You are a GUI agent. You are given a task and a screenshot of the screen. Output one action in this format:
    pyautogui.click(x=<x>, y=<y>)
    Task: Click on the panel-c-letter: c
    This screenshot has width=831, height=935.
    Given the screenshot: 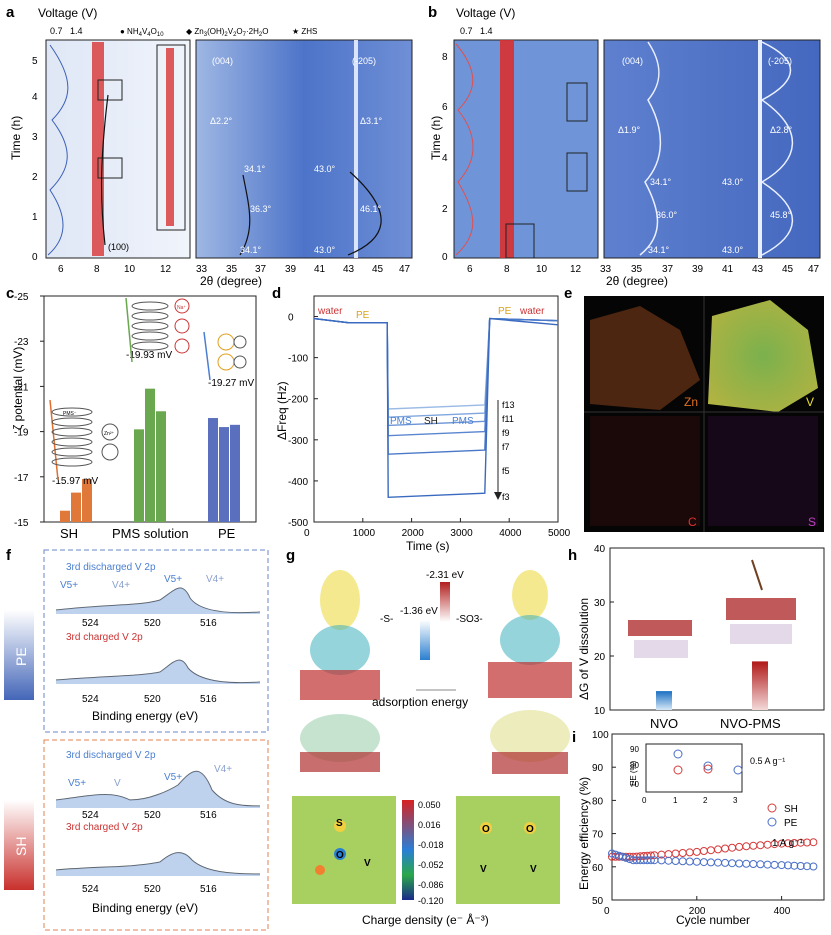 What is the action you would take?
    pyautogui.click(x=10, y=293)
    